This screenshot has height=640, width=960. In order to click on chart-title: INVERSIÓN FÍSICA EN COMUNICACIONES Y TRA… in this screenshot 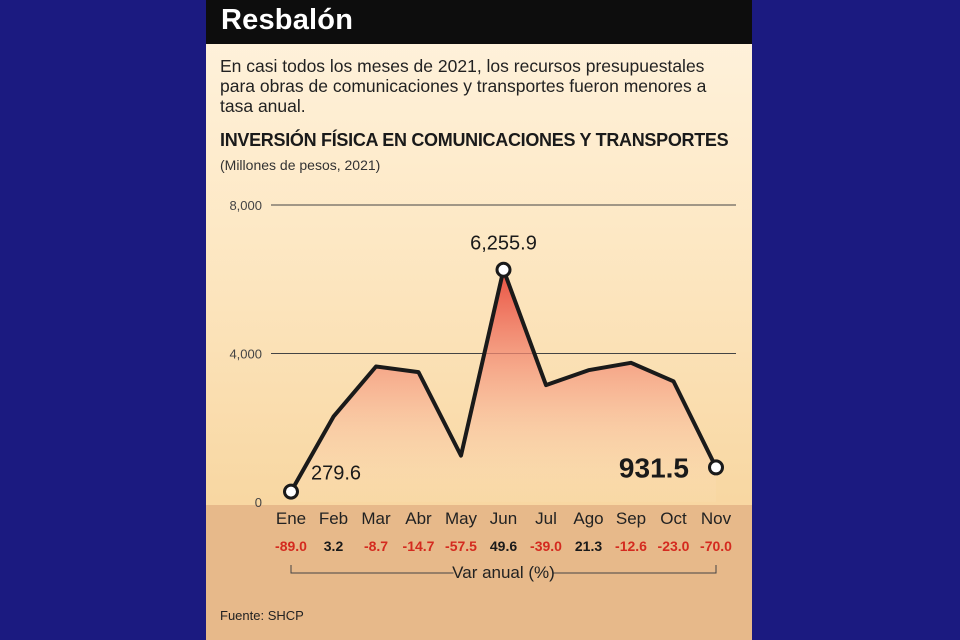, I will do `click(474, 140)`.